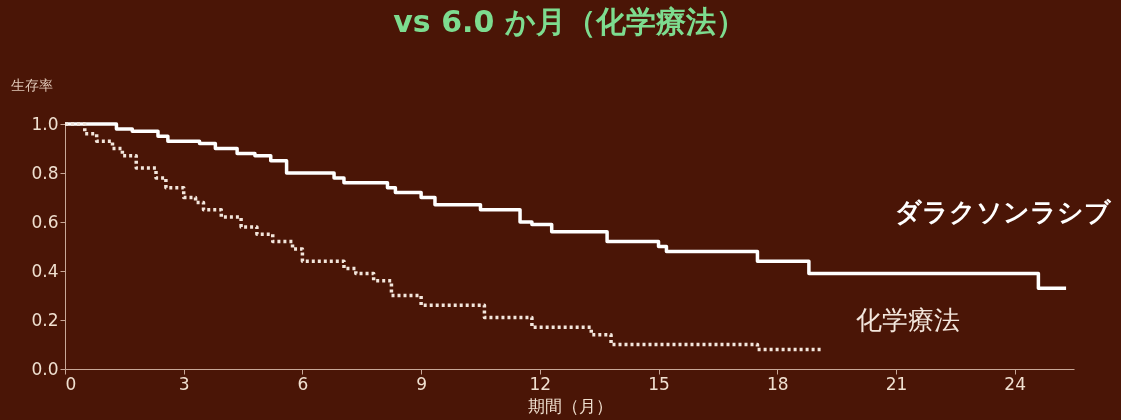 The image size is (1121, 420). I want to click on series-label: ダラクソンラシブ, so click(1004, 212).